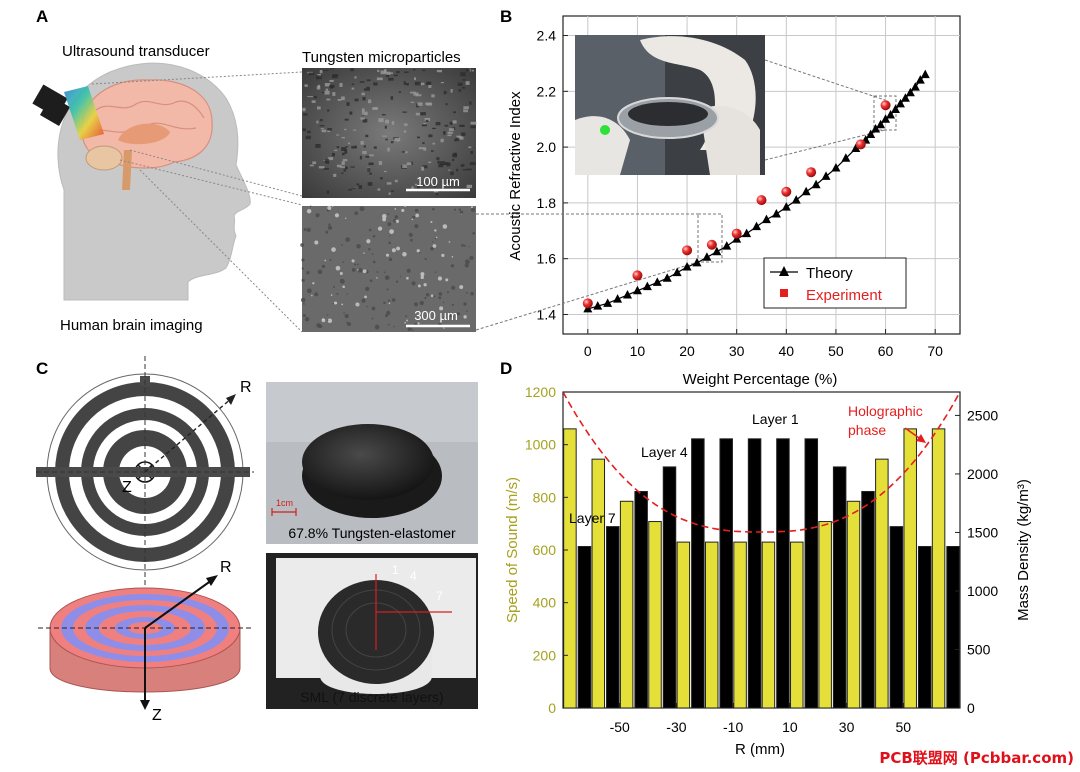 This screenshot has width=1080, height=772. I want to click on annotation-layer-4: Layer 4, so click(664, 452).